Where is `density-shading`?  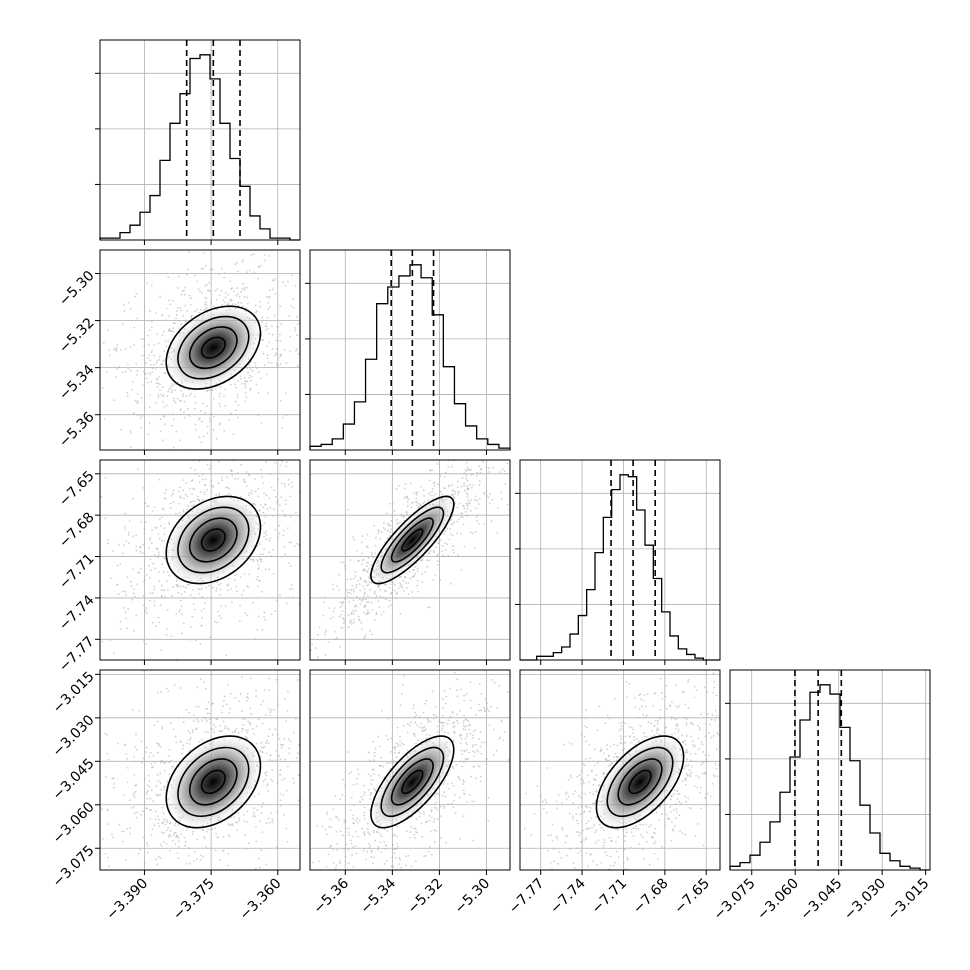 density-shading is located at coordinates (213, 781).